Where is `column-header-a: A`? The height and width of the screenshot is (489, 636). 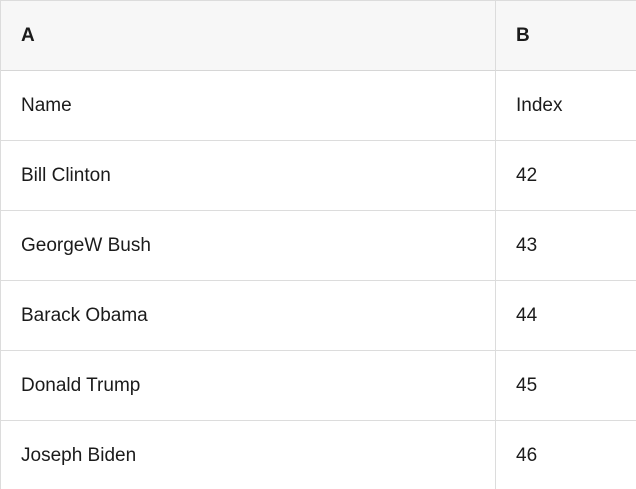 column-header-a: A is located at coordinates (248, 36).